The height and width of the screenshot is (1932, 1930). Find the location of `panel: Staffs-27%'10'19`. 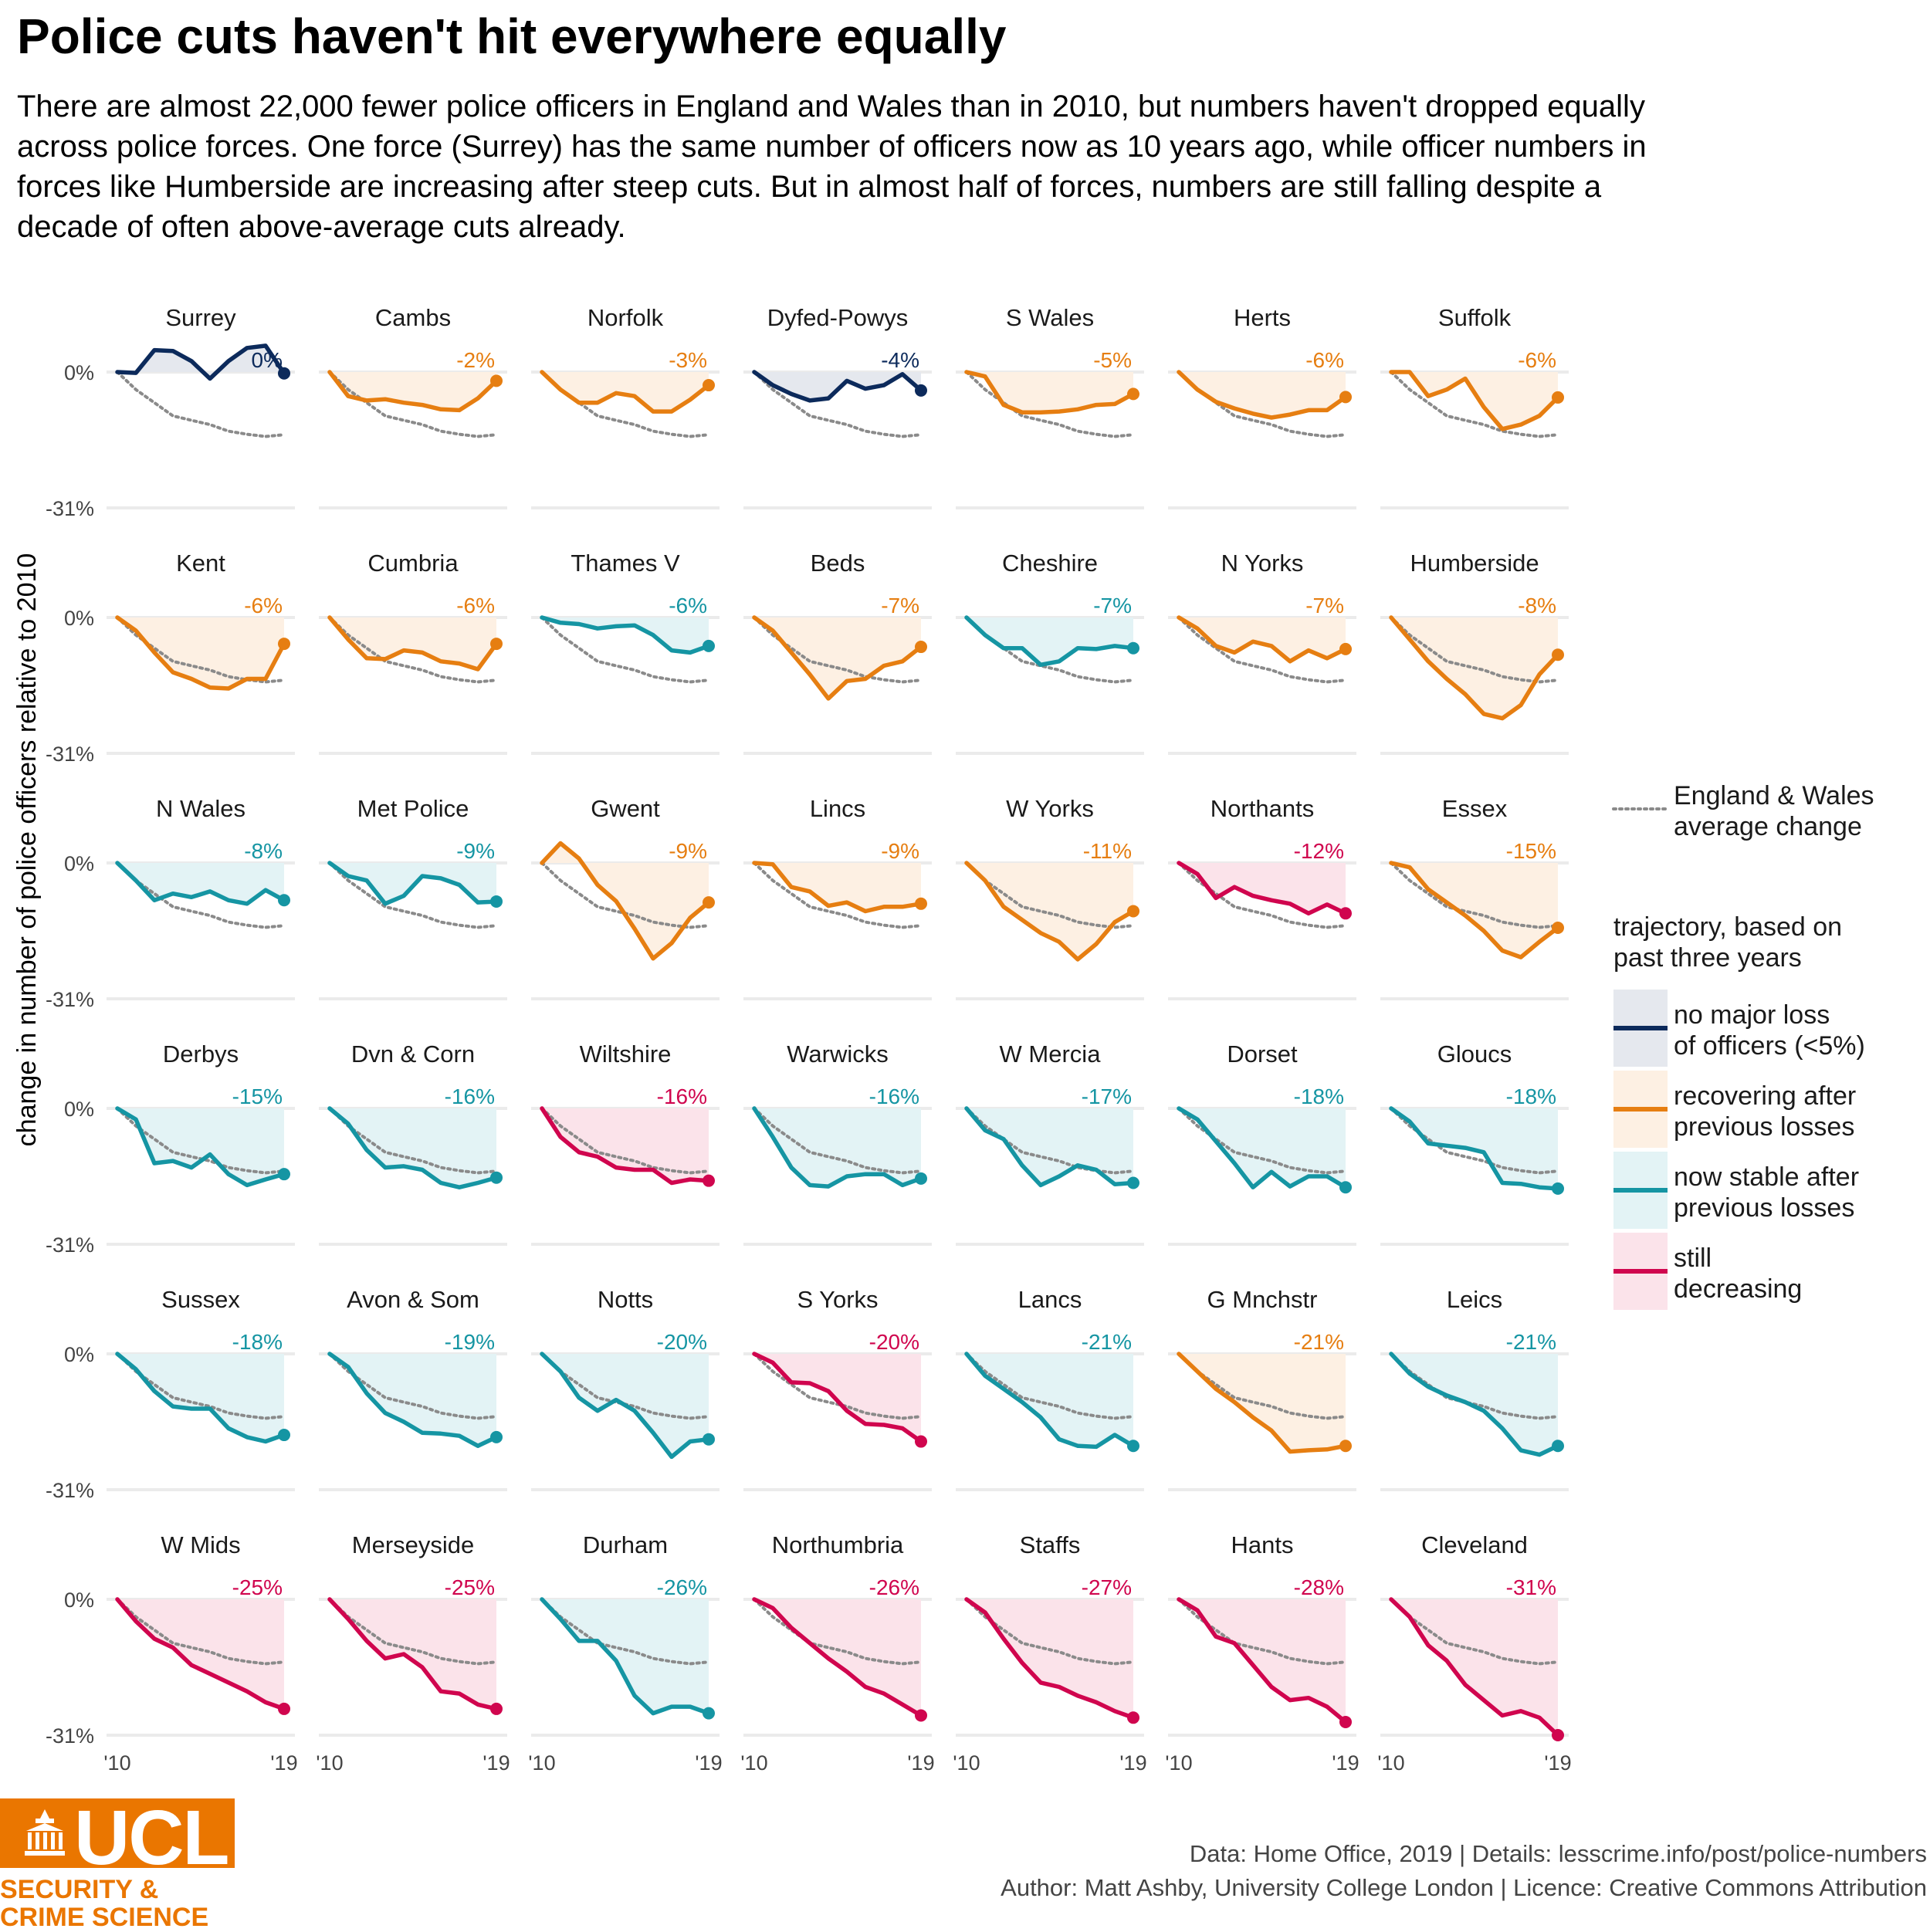

panel: Staffs-27%'10'19 is located at coordinates (1049, 1653).